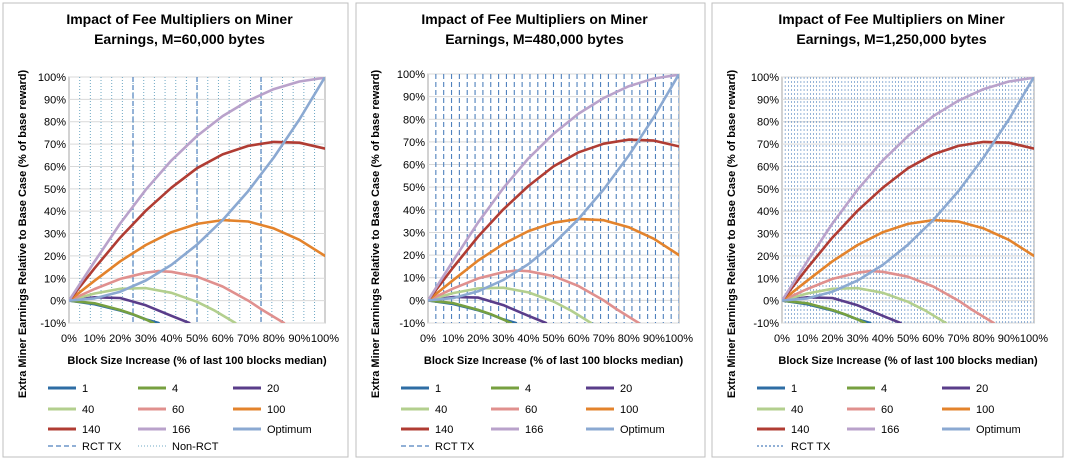 The width and height of the screenshot is (1066, 461). I want to click on y-tick-label: 100%, so click(52, 78).